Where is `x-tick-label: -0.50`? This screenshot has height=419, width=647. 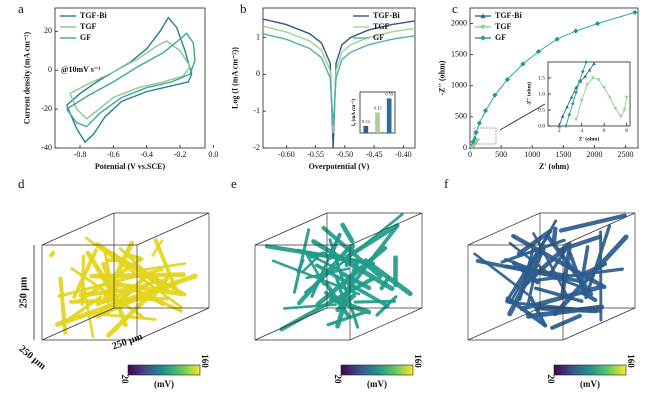
x-tick-label: -0.50 is located at coordinates (345, 154).